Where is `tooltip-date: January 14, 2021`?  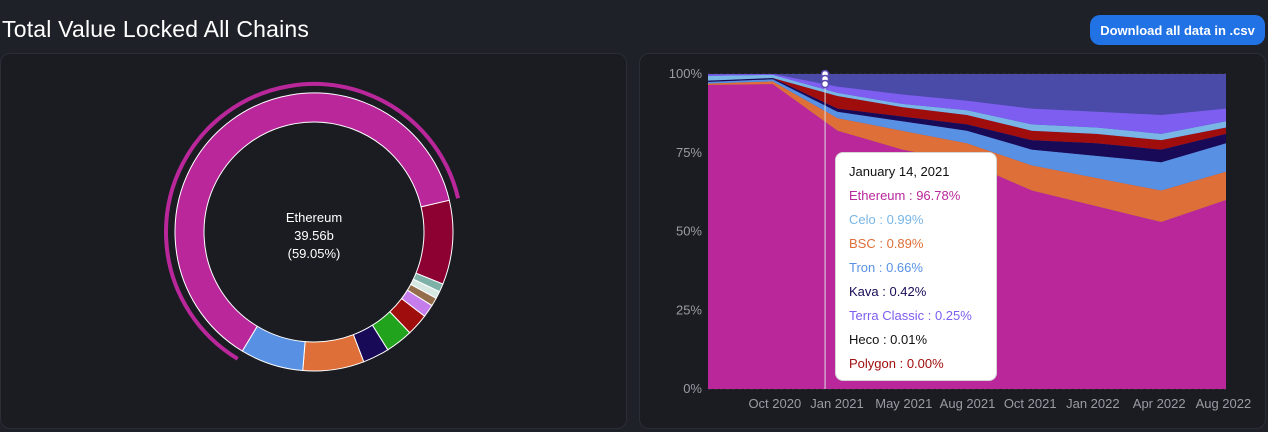
tooltip-date: January 14, 2021 is located at coordinates (899, 171).